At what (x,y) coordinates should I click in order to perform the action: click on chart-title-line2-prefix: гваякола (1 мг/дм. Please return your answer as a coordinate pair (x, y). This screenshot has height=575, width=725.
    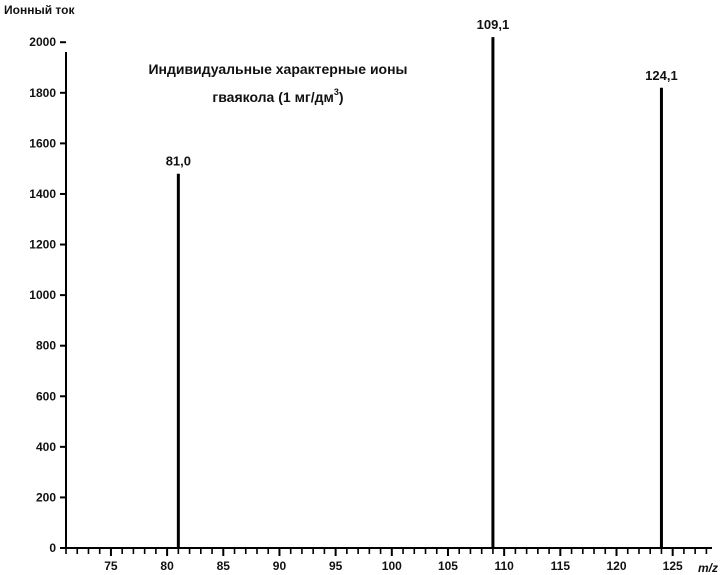
    Looking at the image, I should click on (272, 97).